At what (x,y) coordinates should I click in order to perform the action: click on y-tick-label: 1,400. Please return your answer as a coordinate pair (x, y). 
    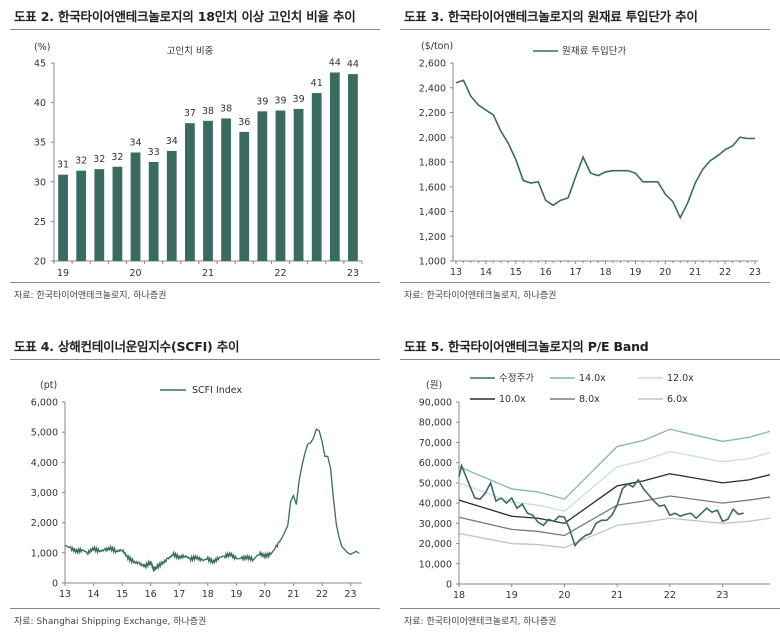
    Looking at the image, I should click on (432, 212).